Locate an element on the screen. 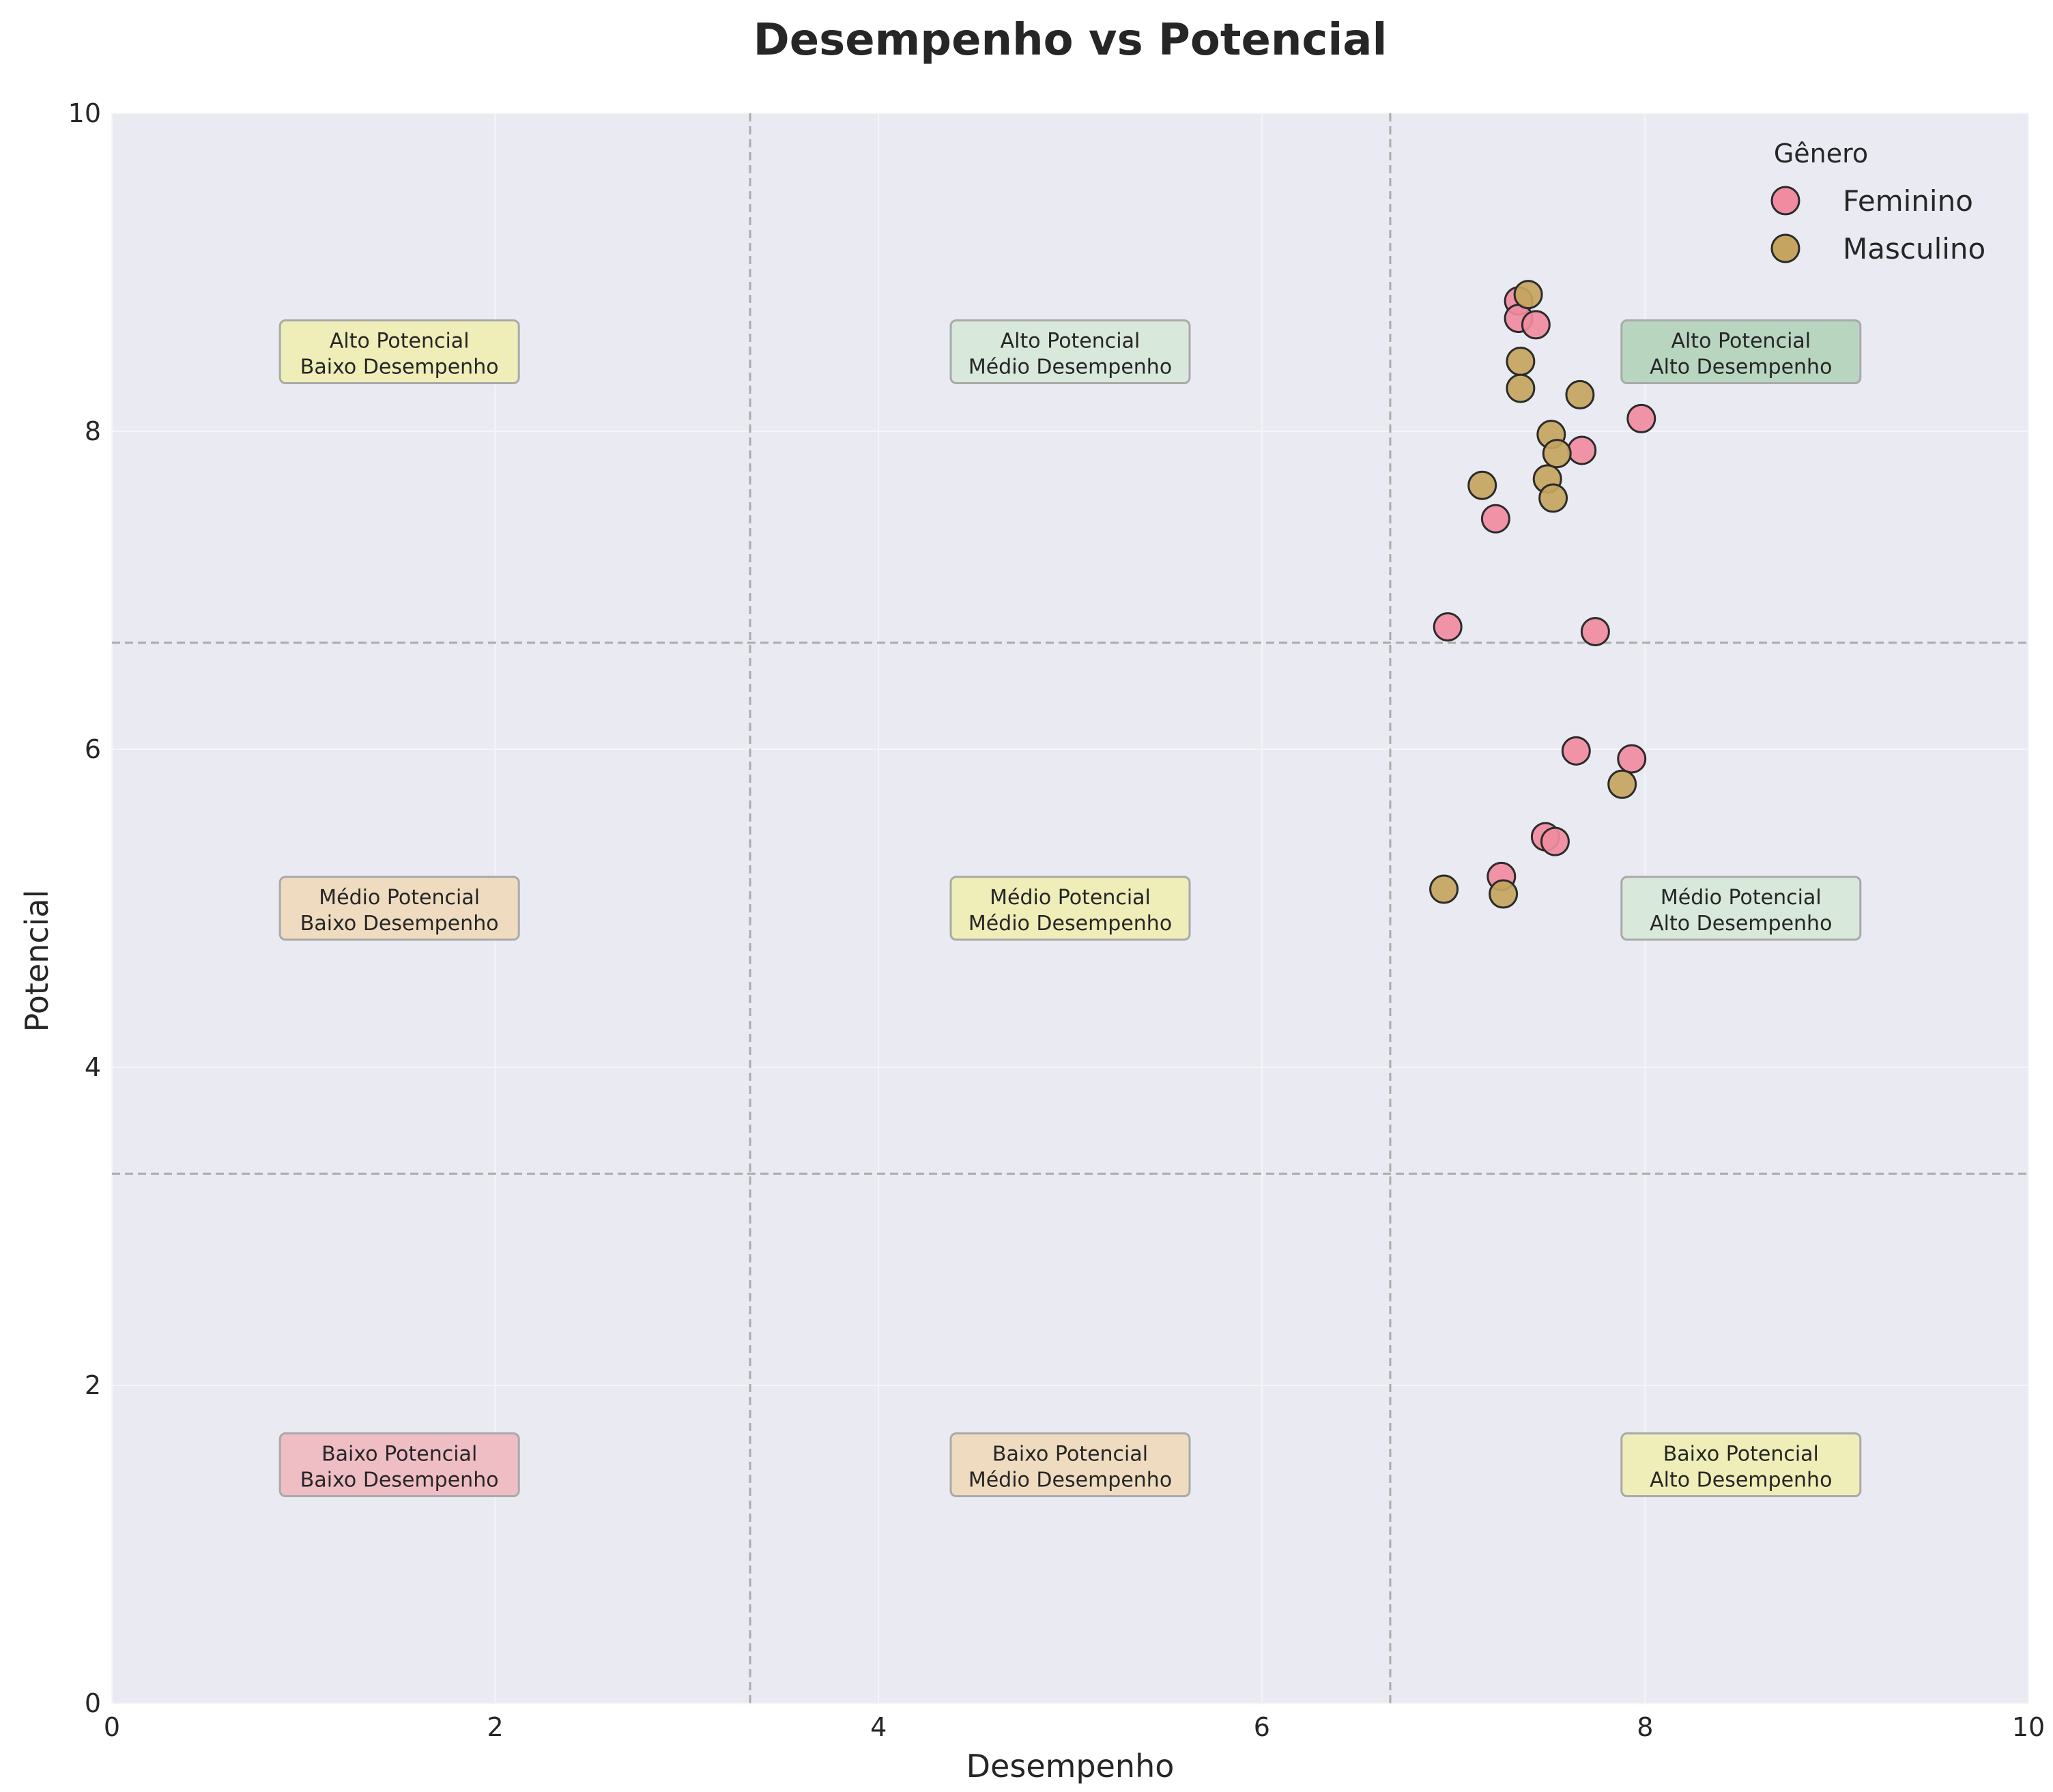 The height and width of the screenshot is (1792, 2053). y-tick-label: 0 is located at coordinates (93, 1703).